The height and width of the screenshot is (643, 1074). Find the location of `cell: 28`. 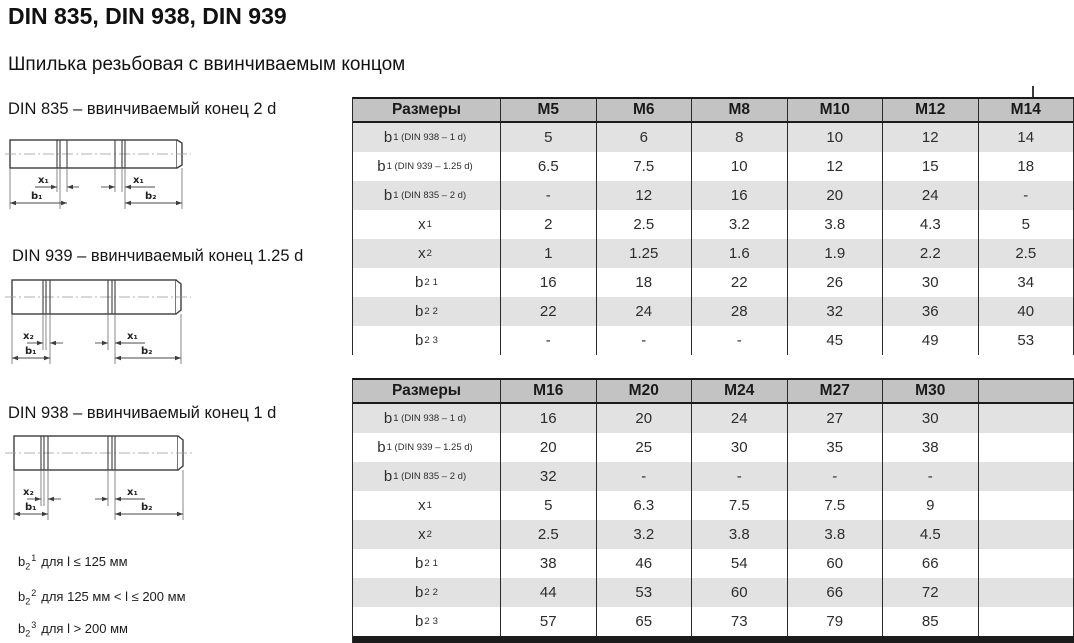

cell: 28 is located at coordinates (740, 311).